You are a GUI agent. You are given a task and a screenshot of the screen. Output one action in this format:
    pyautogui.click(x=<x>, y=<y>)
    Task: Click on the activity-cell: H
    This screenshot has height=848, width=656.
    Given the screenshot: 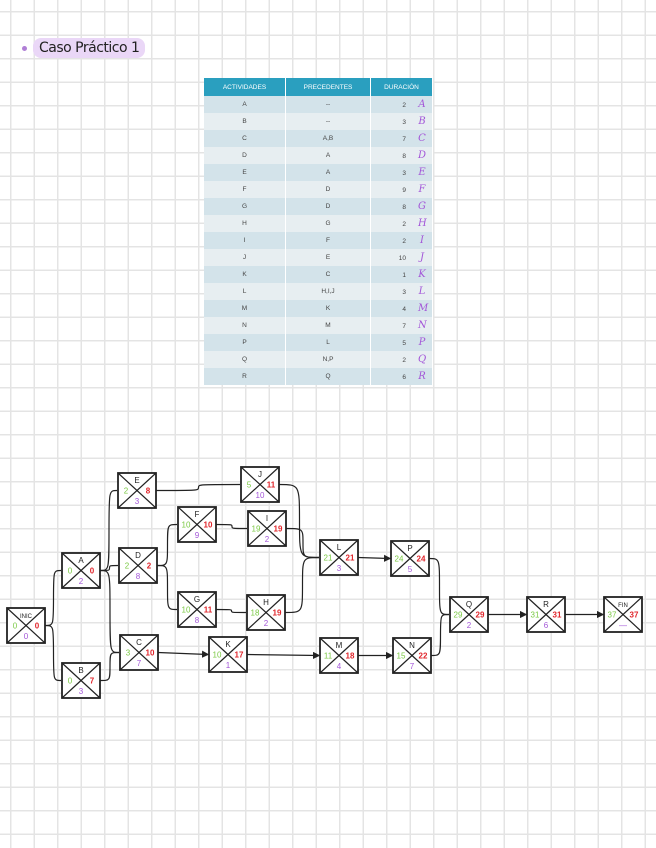 What is the action you would take?
    pyautogui.click(x=245, y=223)
    